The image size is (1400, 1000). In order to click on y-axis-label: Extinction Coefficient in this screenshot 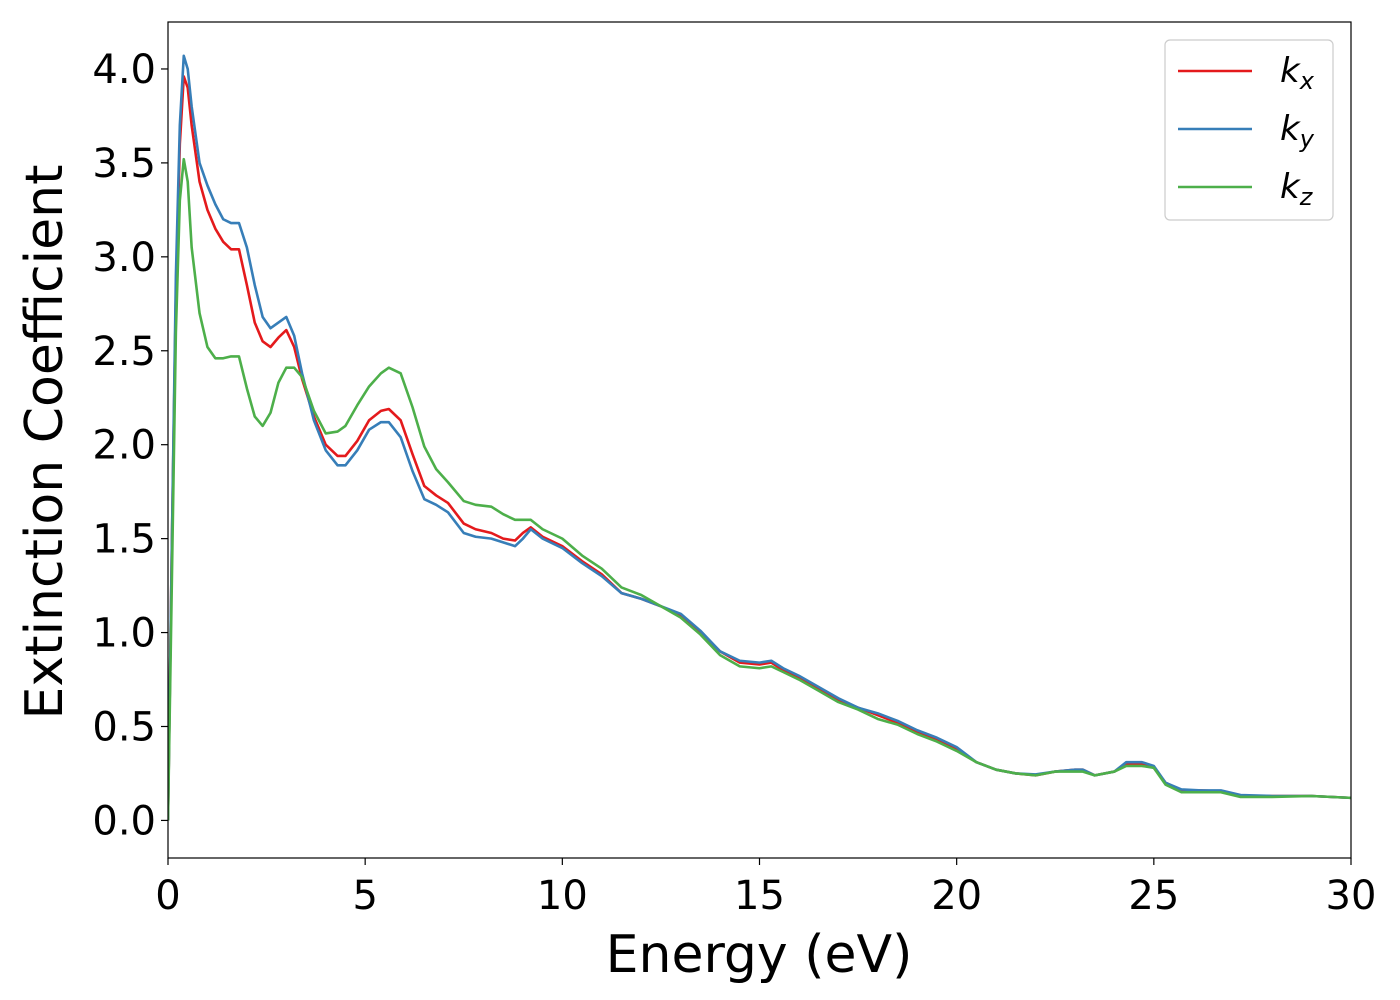, I will do `click(45, 442)`.